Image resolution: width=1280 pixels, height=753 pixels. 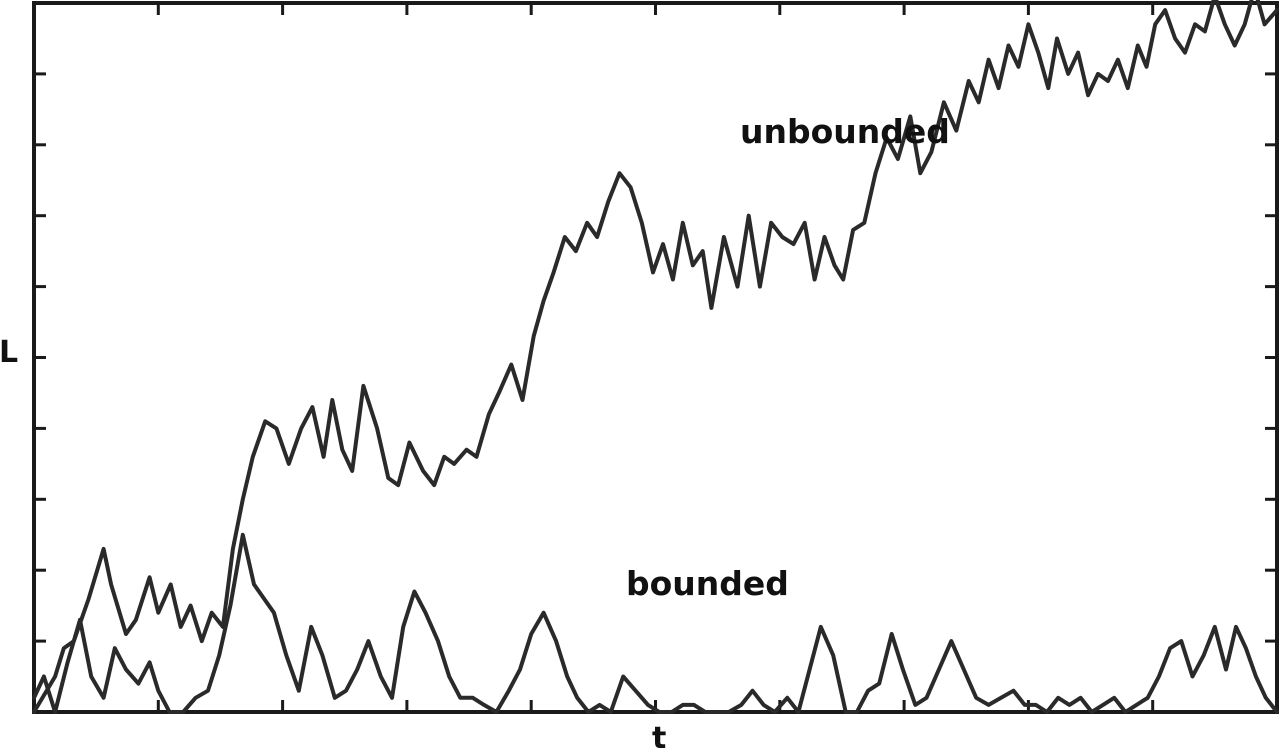 I want to click on annotation-bounded: bounded, so click(x=707, y=583).